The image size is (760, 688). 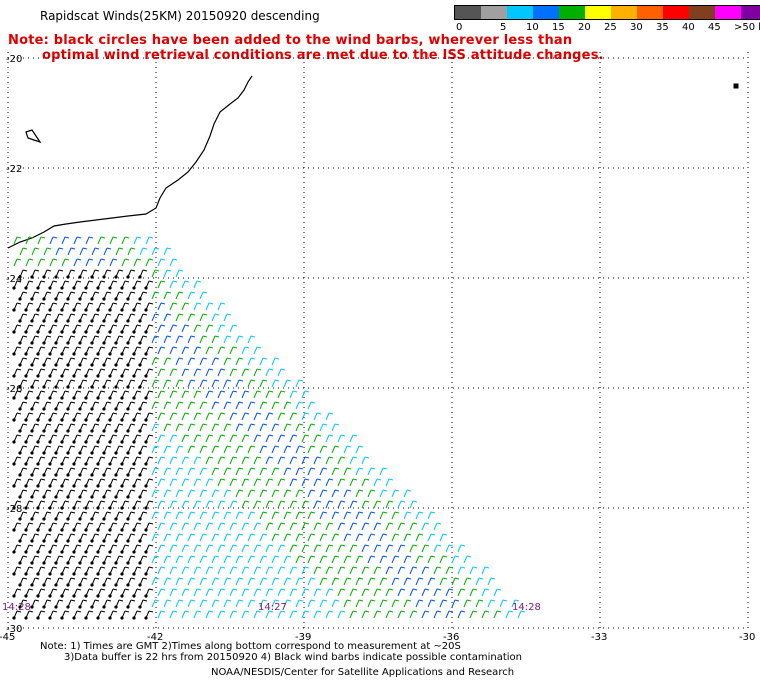 I want to click on lat-tick-label: -20, so click(x=14, y=59).